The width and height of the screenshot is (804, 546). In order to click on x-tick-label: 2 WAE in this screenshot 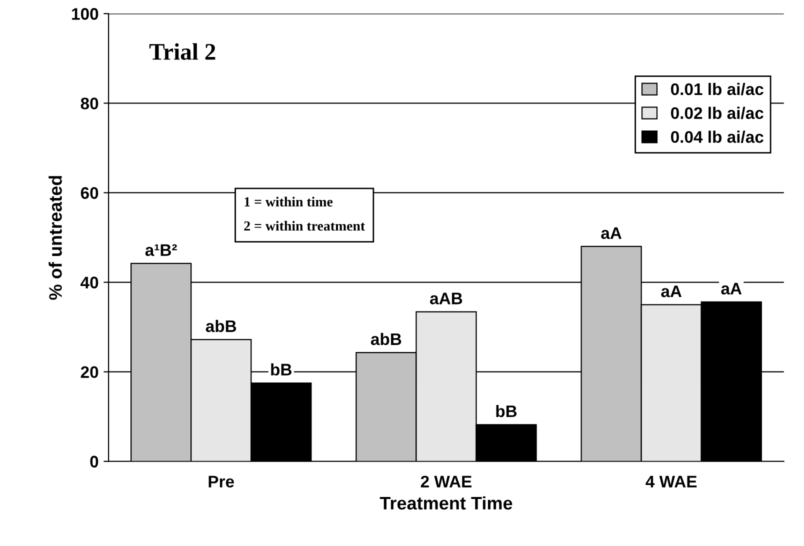, I will do `click(446, 482)`.